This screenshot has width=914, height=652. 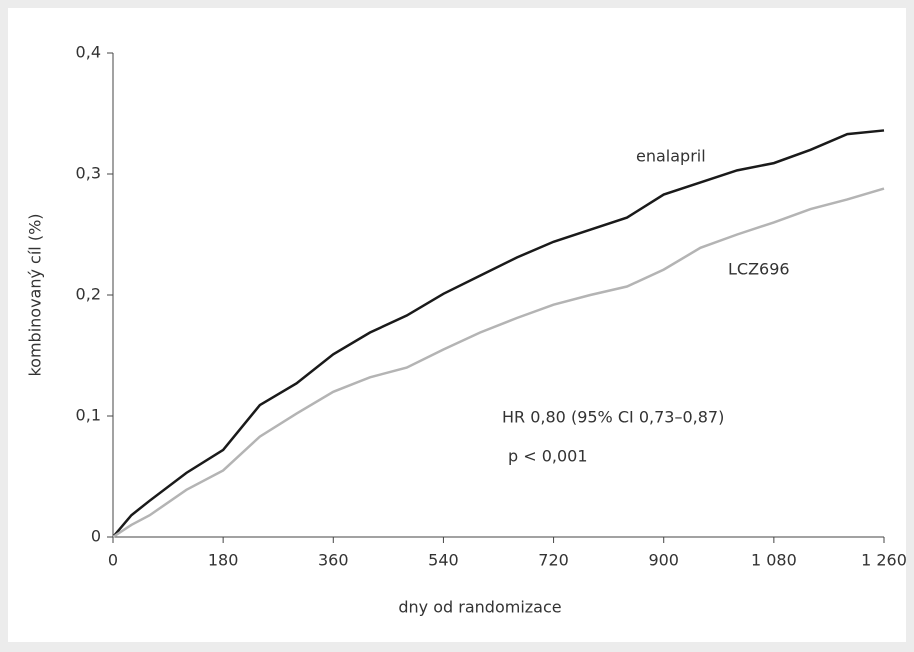 I want to click on x-axis-label: dny od randomizace, so click(x=479, y=607).